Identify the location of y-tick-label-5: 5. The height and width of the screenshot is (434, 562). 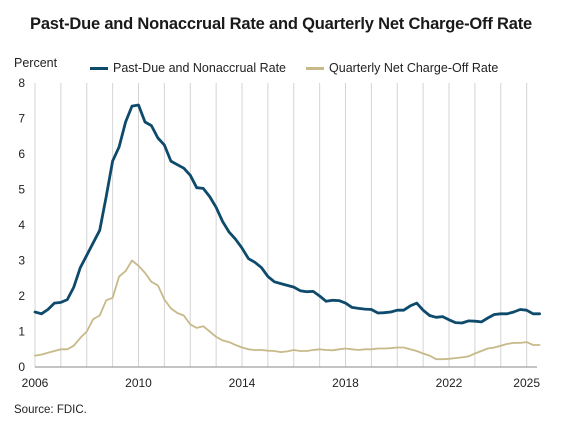
(21, 190).